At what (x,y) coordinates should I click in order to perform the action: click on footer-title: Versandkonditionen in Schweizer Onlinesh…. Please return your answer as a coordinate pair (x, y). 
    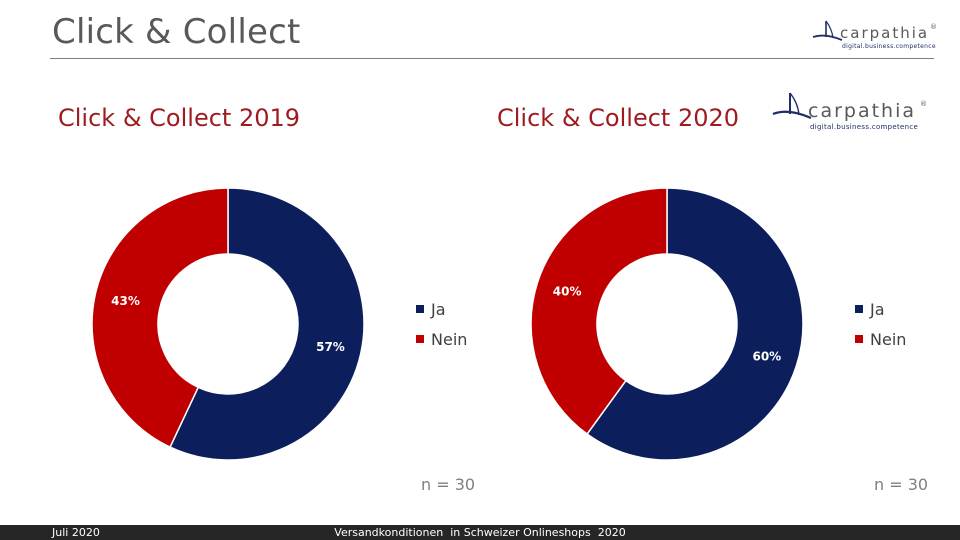
    Looking at the image, I should click on (480, 532).